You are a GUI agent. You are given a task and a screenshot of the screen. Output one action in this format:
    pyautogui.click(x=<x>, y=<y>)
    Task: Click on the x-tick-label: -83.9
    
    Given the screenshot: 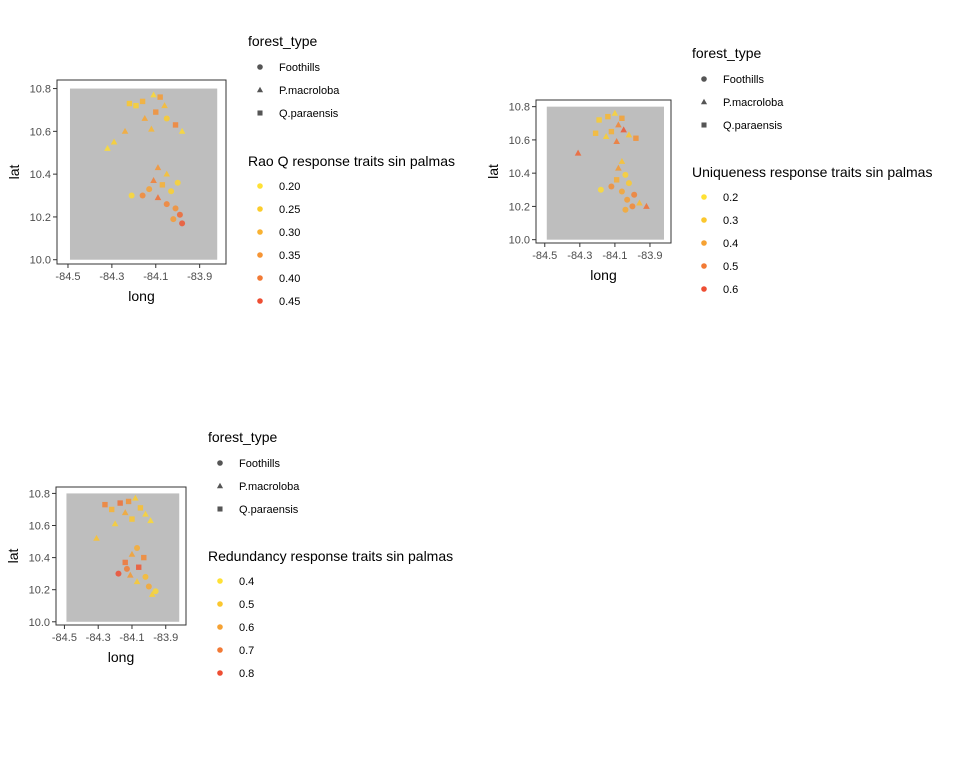 What is the action you would take?
    pyautogui.click(x=649, y=256)
    